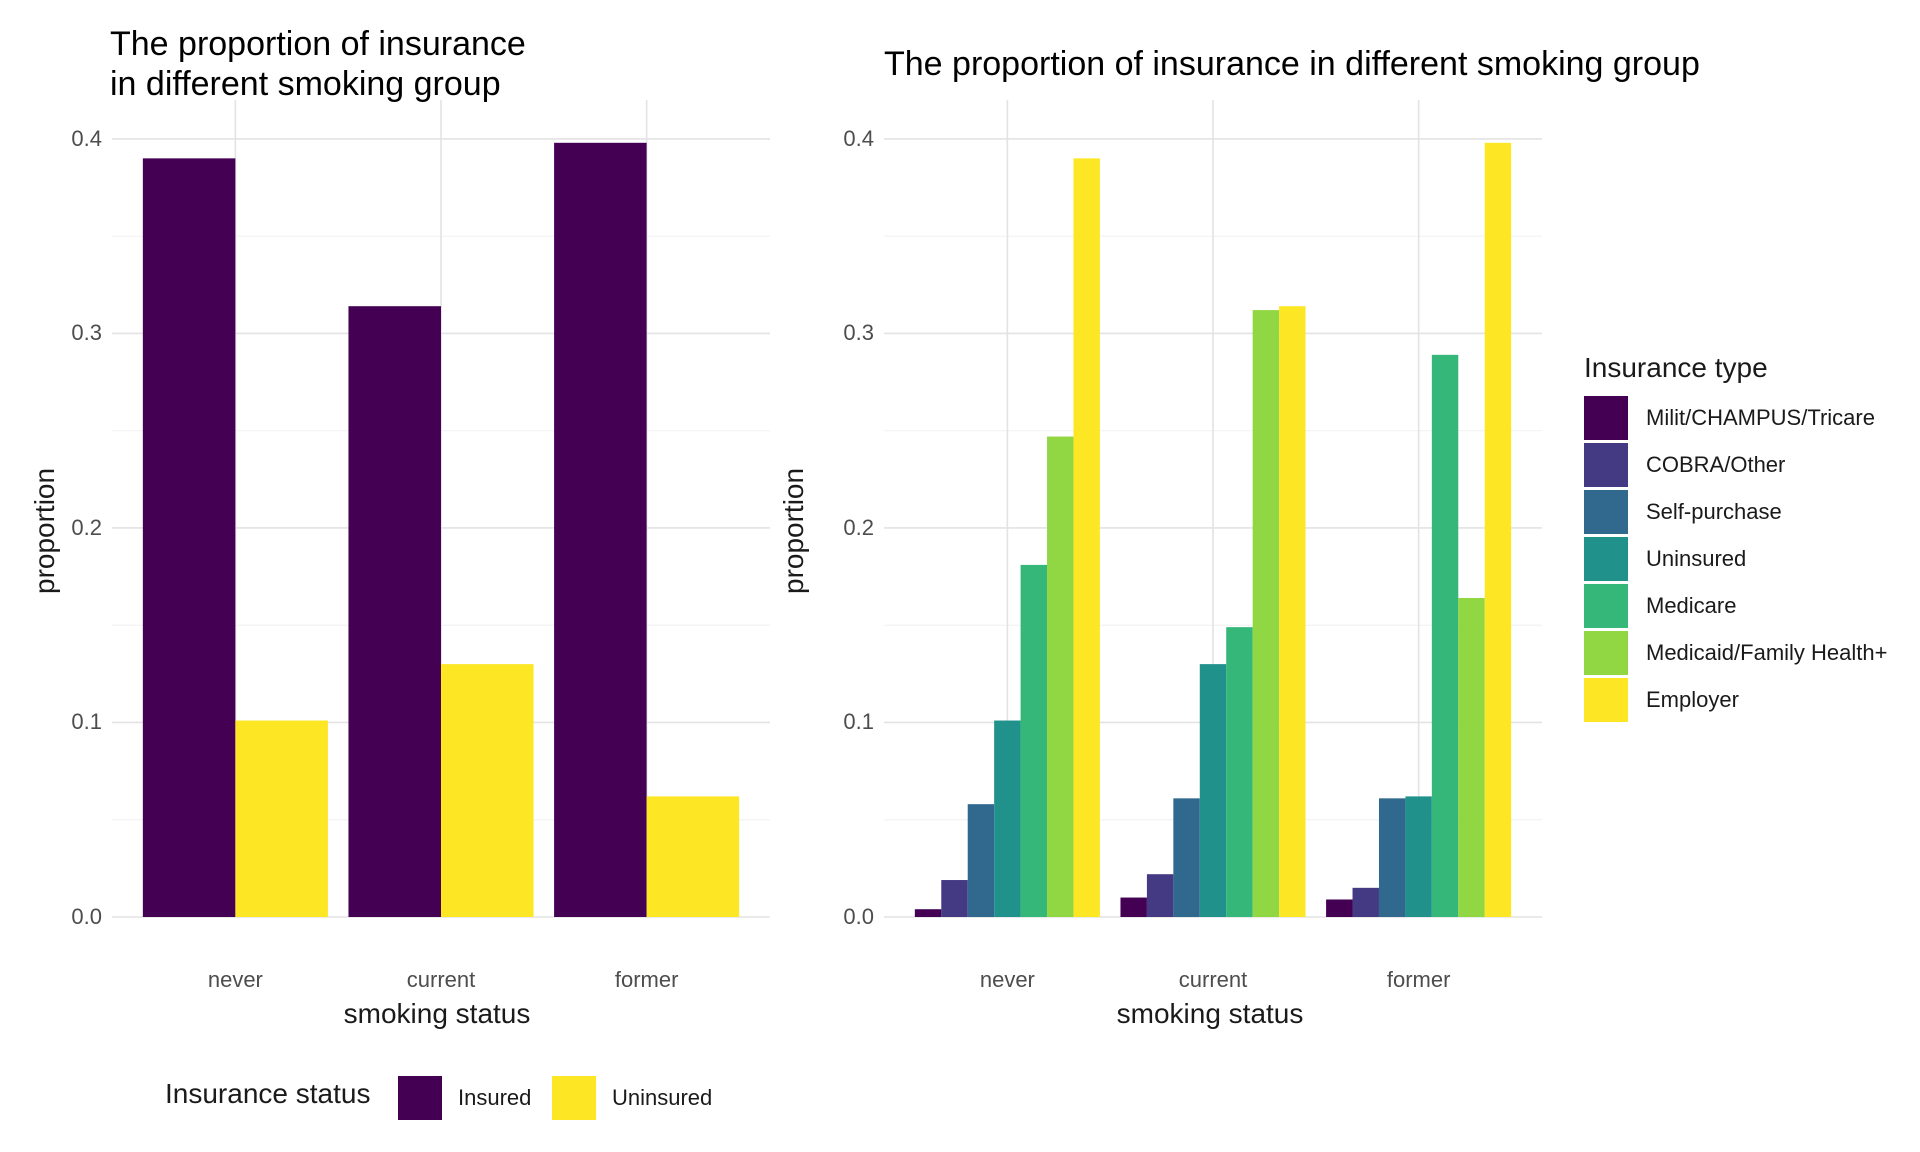 This screenshot has height=1152, width=1920. I want to click on bar-never-medicaid-family-health-, so click(1060, 676).